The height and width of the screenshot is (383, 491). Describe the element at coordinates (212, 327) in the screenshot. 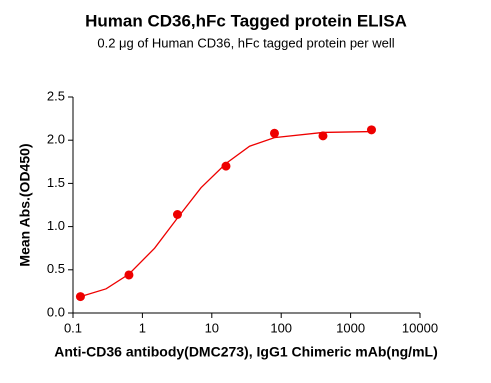

I see `x-tick-label: 10` at that location.